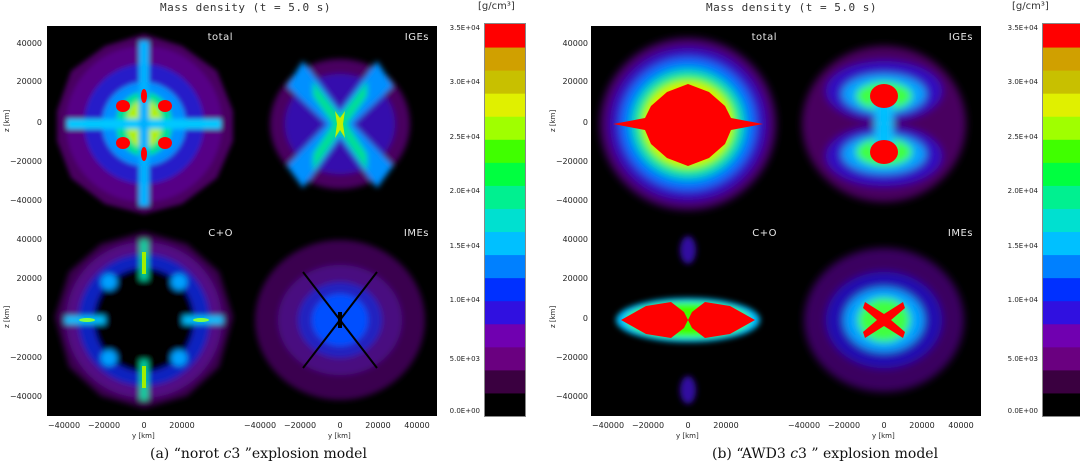 The image size is (1080, 466). Describe the element at coordinates (1022, 246) in the screenshot. I see `colorbar-tick: 1.5E+04` at that location.